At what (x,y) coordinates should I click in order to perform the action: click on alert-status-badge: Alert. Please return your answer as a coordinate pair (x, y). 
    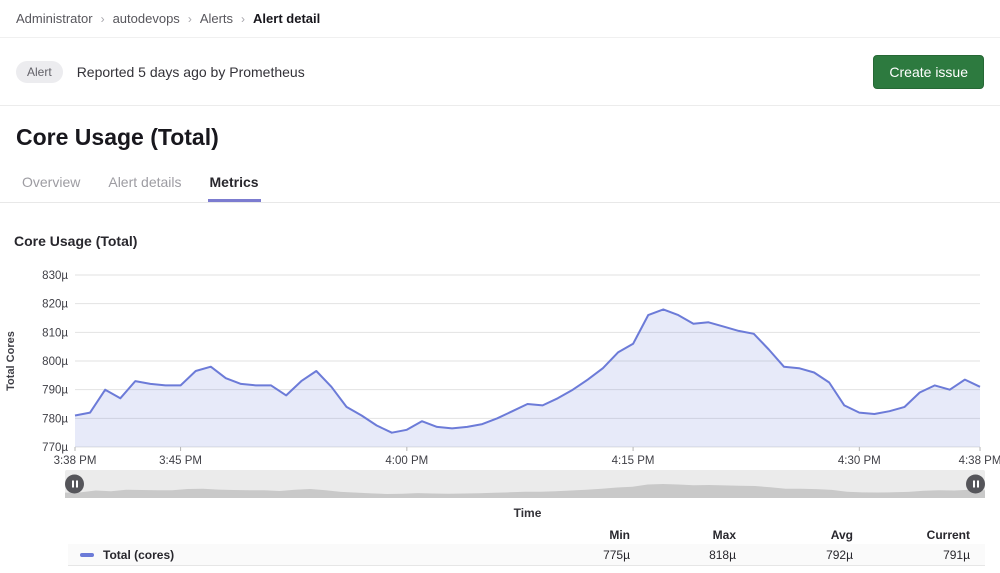
    Looking at the image, I should click on (39, 71).